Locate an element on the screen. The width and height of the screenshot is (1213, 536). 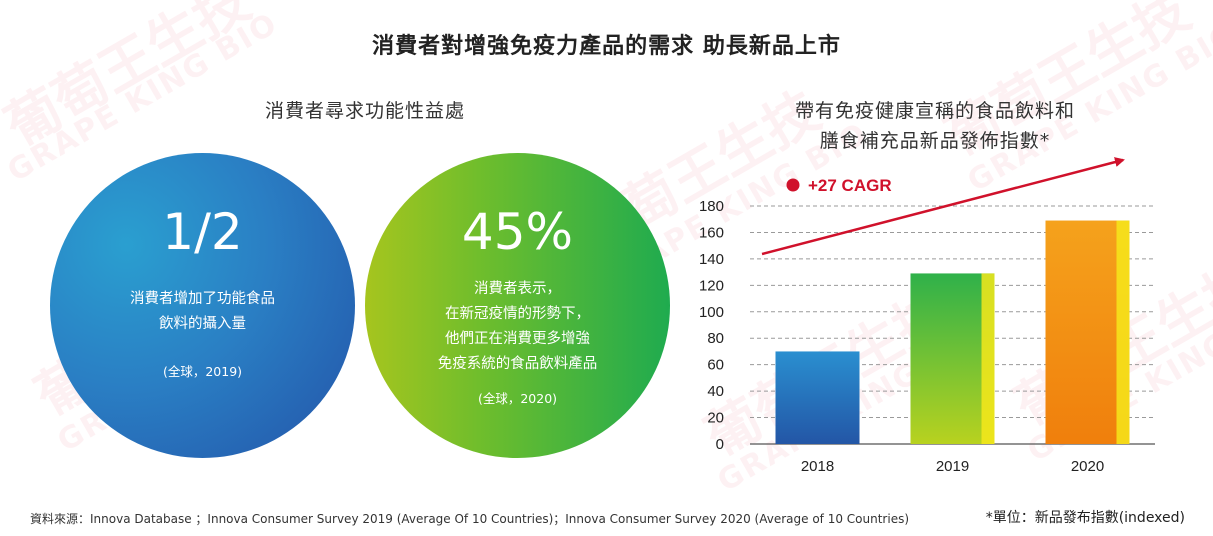
cagr-label: +27 CAGR is located at coordinates (850, 185).